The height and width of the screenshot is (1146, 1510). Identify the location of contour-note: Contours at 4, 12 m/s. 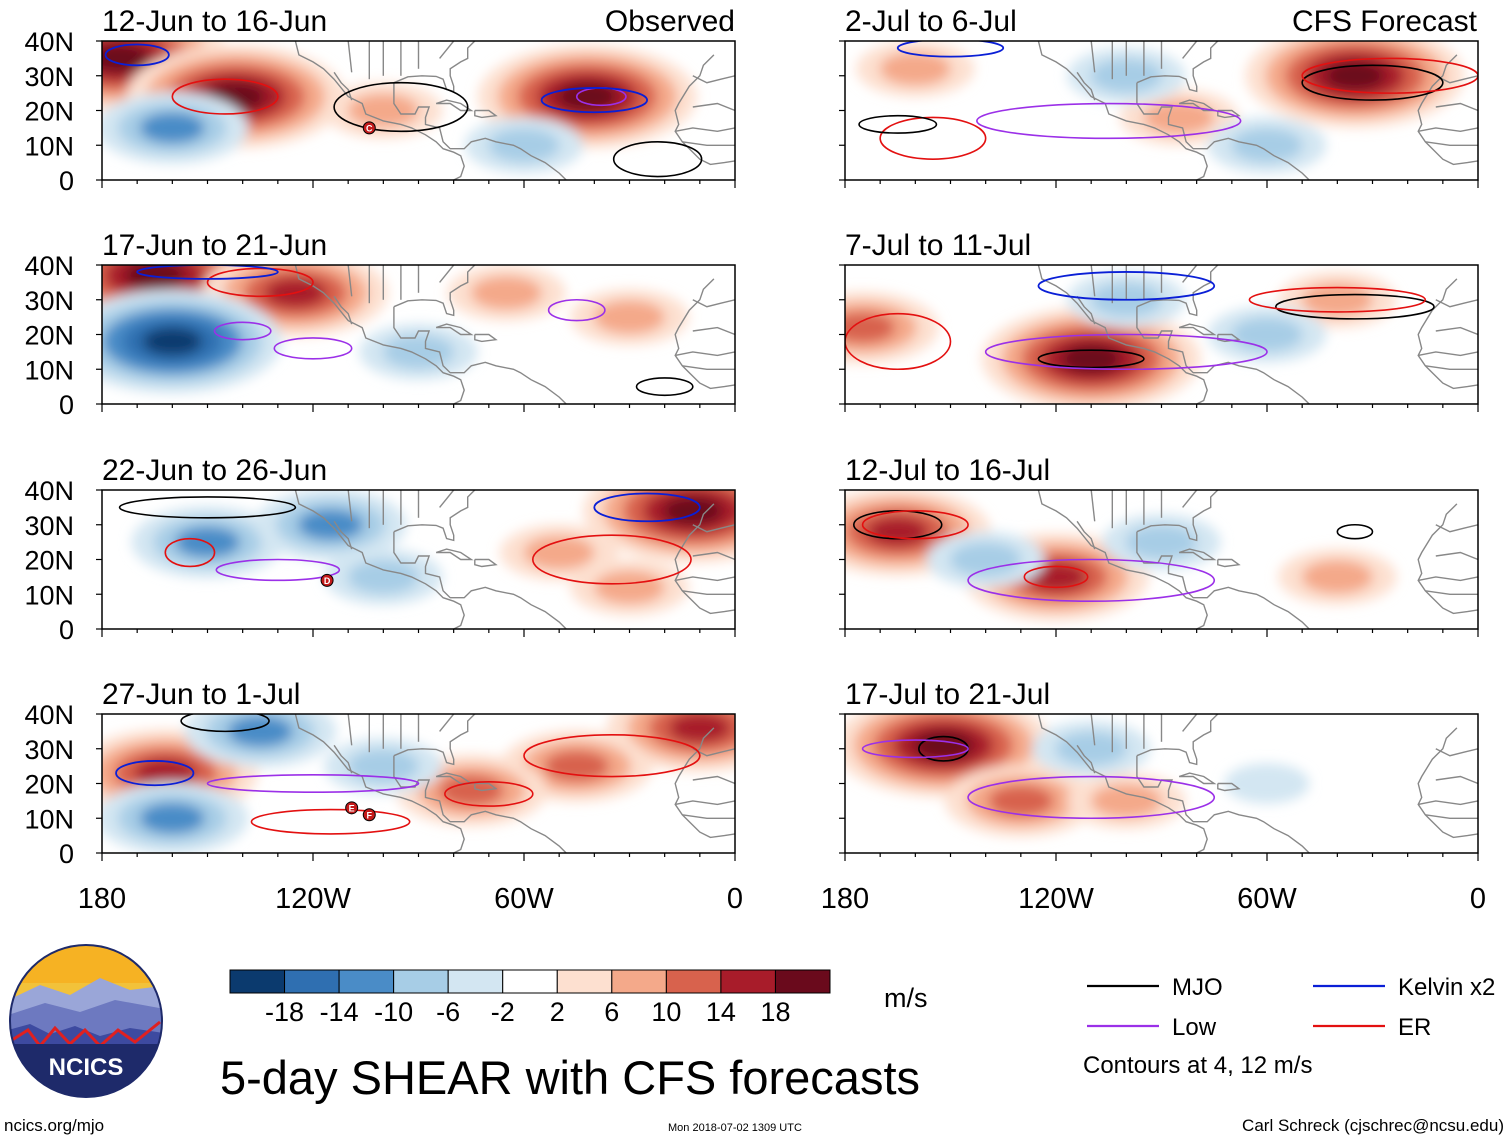
(1197, 1065).